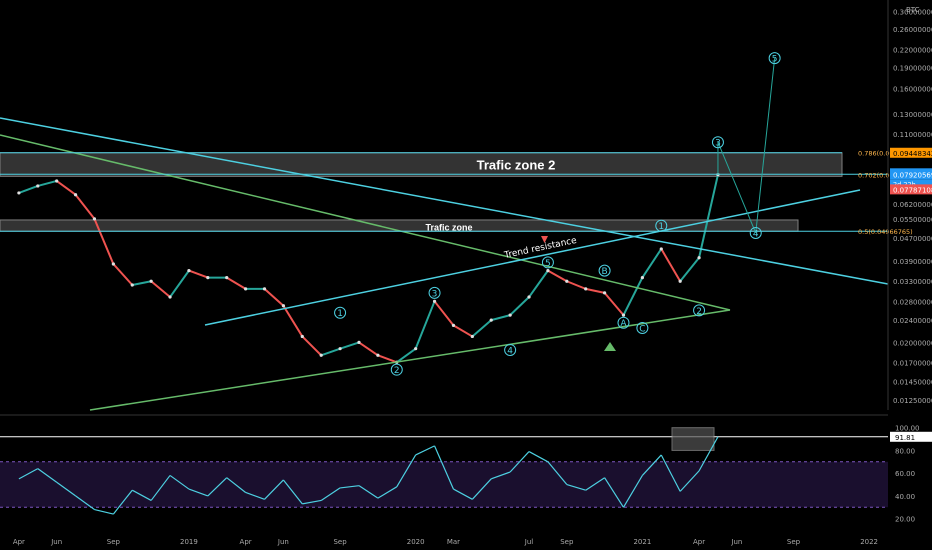 The height and width of the screenshot is (550, 932). Describe the element at coordinates (885, 232) in the screenshot. I see `fib-label: 0.5(0.04966765)` at that location.